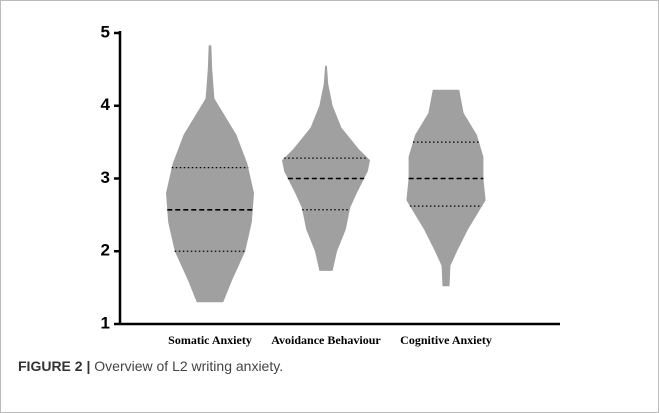 This screenshot has width=659, height=413. What do you see at coordinates (105, 177) in the screenshot?
I see `y-tick-label: 3` at bounding box center [105, 177].